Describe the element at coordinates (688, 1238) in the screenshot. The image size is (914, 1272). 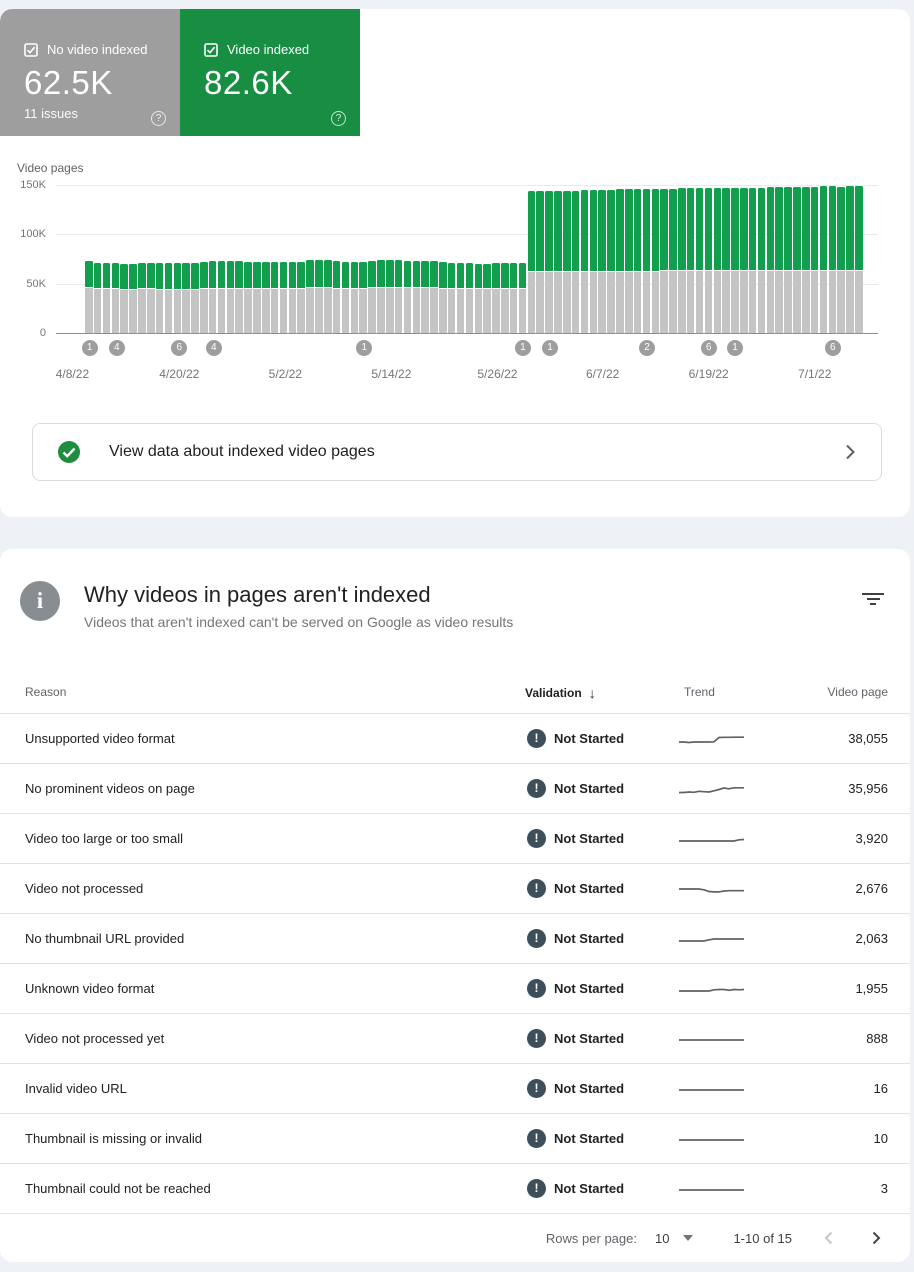
I see `rows-per-page-dropdown-icon` at that location.